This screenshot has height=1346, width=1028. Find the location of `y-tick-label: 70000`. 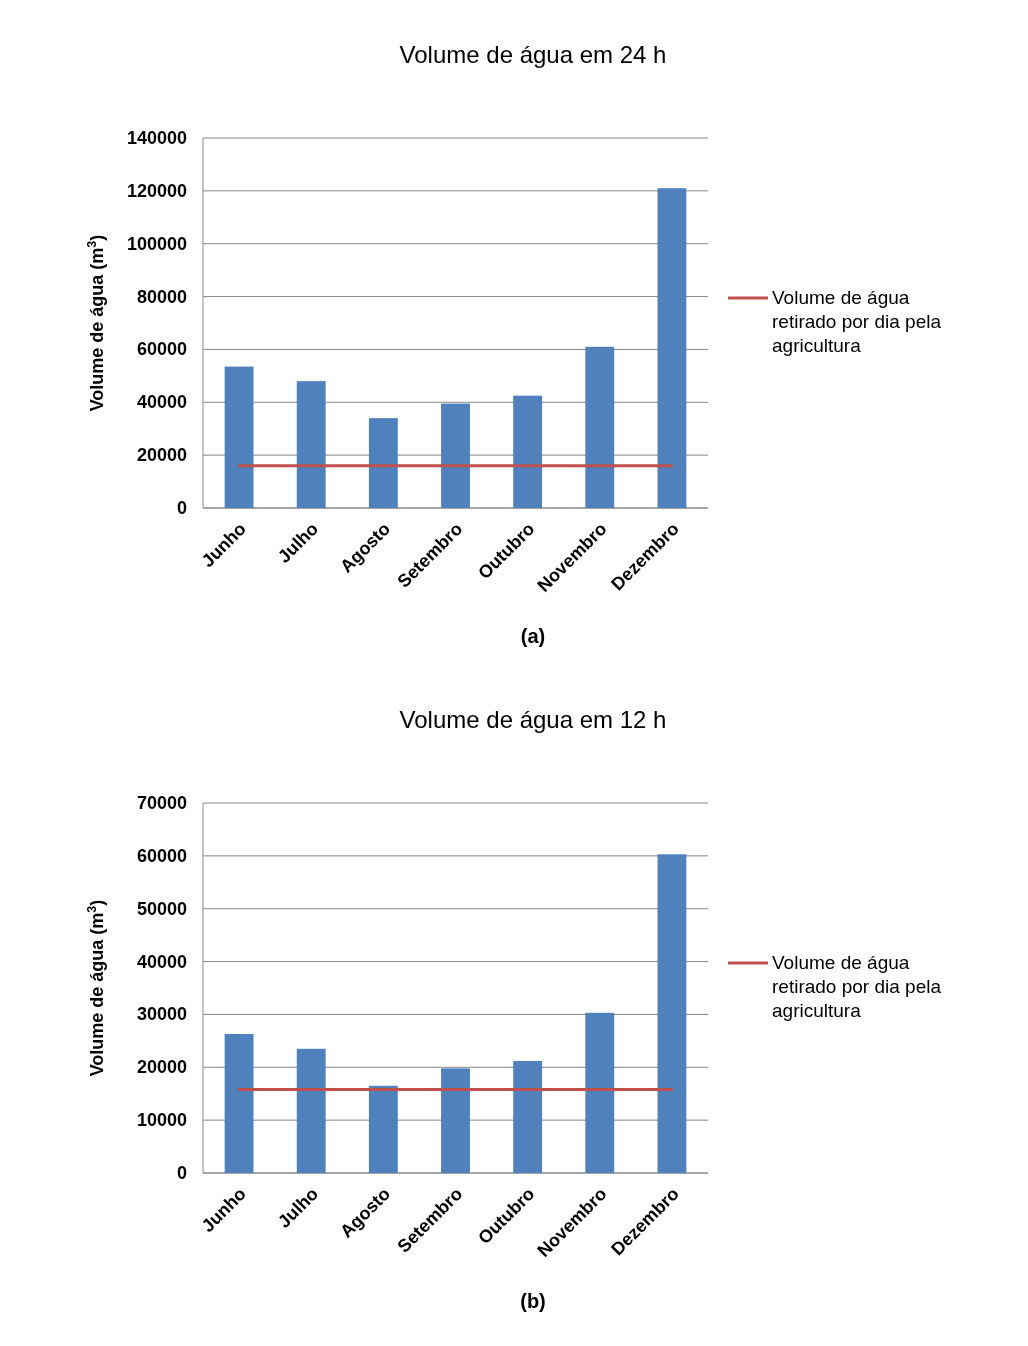

y-tick-label: 70000 is located at coordinates (161, 803).